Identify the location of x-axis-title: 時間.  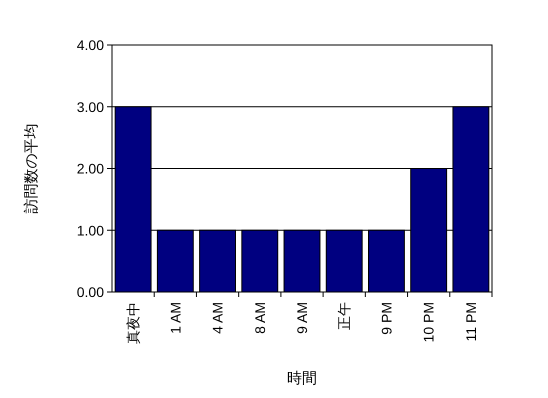
(302, 378).